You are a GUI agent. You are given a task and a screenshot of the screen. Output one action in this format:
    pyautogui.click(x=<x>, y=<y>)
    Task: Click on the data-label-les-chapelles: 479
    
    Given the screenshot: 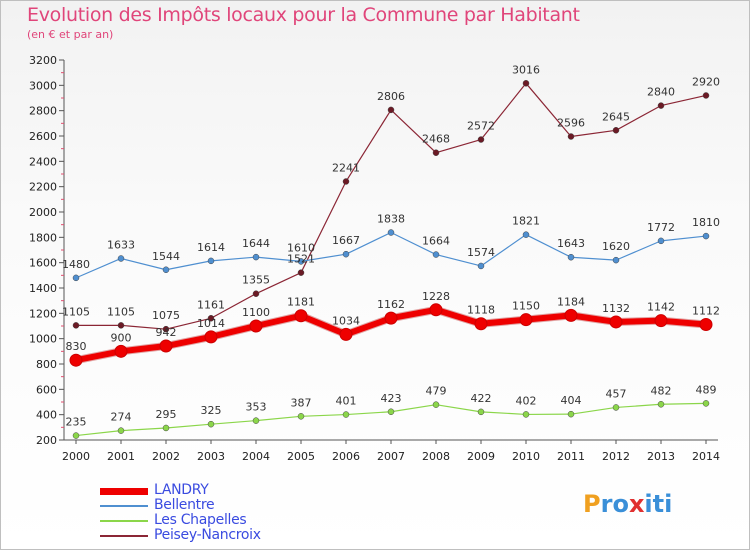 What is the action you would take?
    pyautogui.click(x=436, y=391)
    